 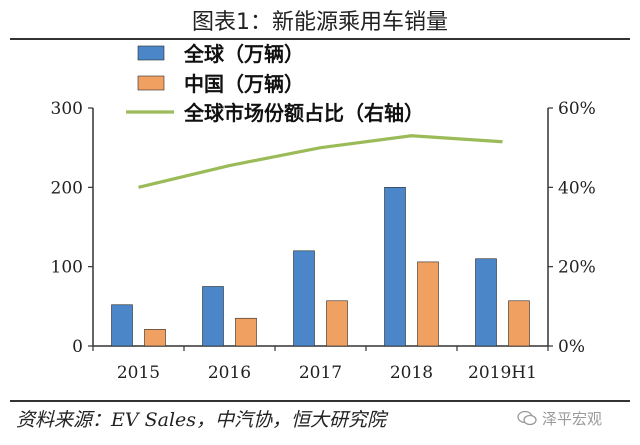 What do you see at coordinates (77, 347) in the screenshot?
I see `left-tick-label: 0` at bounding box center [77, 347].